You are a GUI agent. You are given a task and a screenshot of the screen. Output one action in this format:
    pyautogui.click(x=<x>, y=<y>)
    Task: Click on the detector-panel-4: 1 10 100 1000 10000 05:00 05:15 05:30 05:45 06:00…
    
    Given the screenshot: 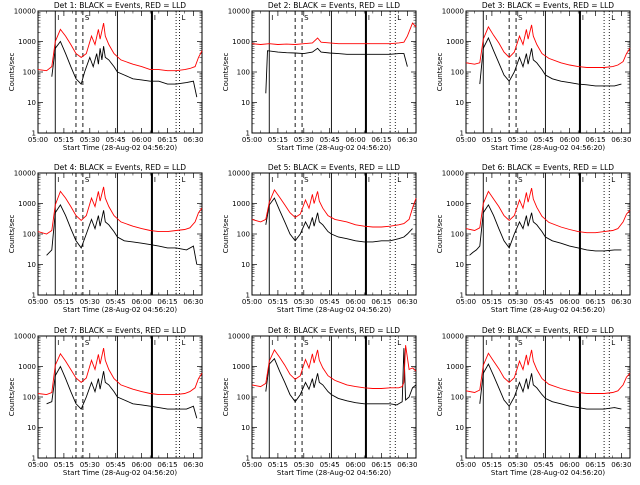 What is the action you would take?
    pyautogui.click(x=105, y=238)
    